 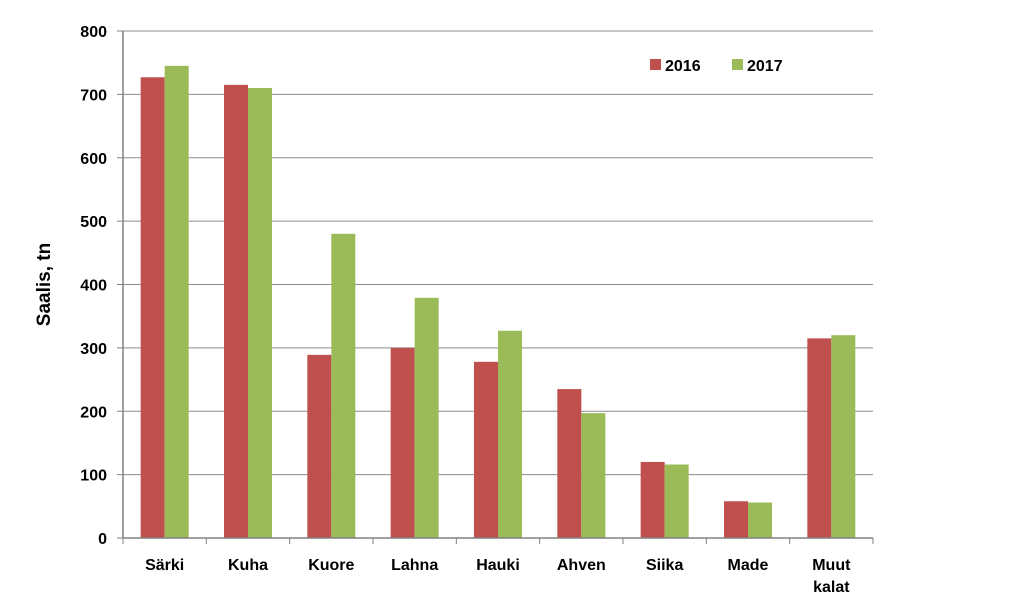 I want to click on legend-label: 2017, so click(x=765, y=66).